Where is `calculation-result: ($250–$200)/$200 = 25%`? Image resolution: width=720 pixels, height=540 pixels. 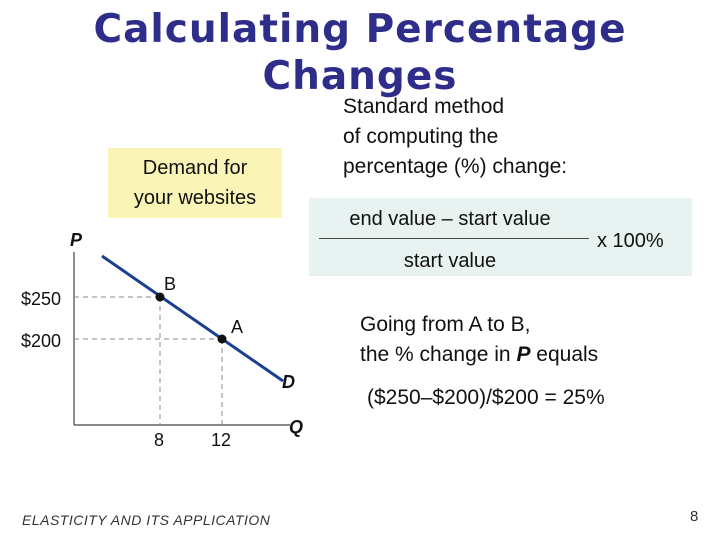
calculation-result: ($250–$200)/$200 = 25% is located at coordinates (486, 397).